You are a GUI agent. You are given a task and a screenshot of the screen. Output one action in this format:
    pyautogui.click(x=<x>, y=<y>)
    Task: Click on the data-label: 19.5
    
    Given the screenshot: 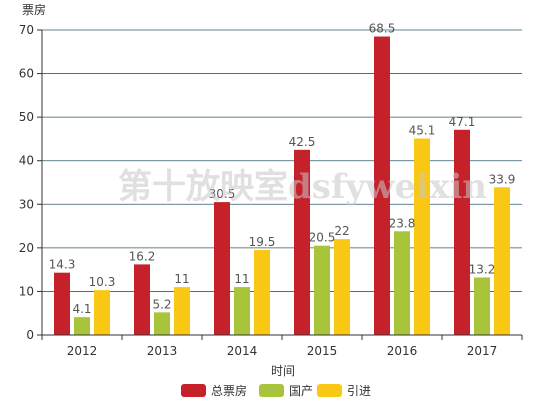 What is the action you would take?
    pyautogui.click(x=262, y=242)
    